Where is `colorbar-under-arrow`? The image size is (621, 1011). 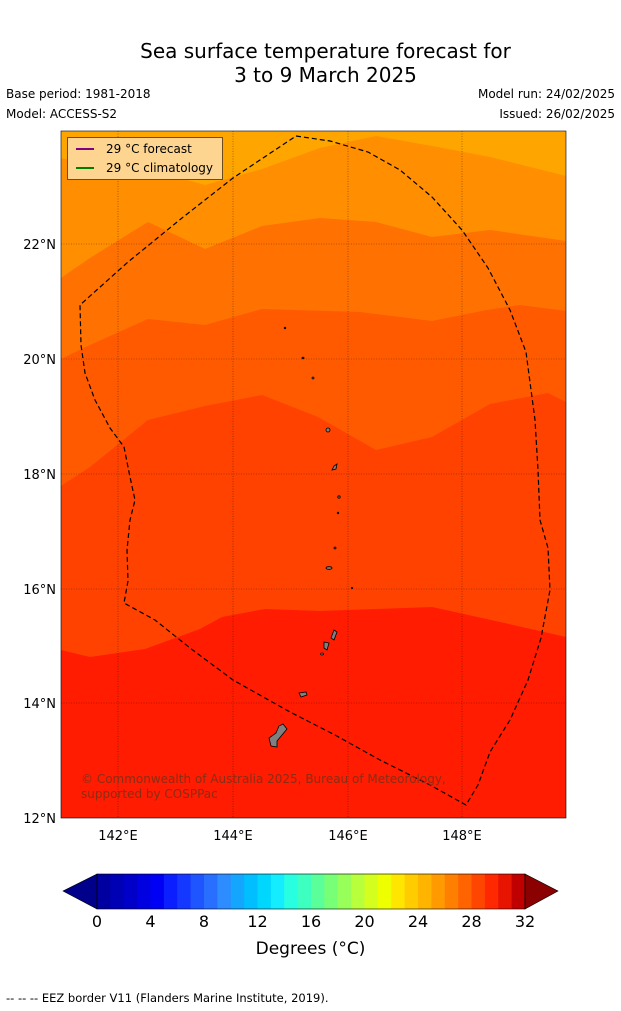 colorbar-under-arrow is located at coordinates (80, 891).